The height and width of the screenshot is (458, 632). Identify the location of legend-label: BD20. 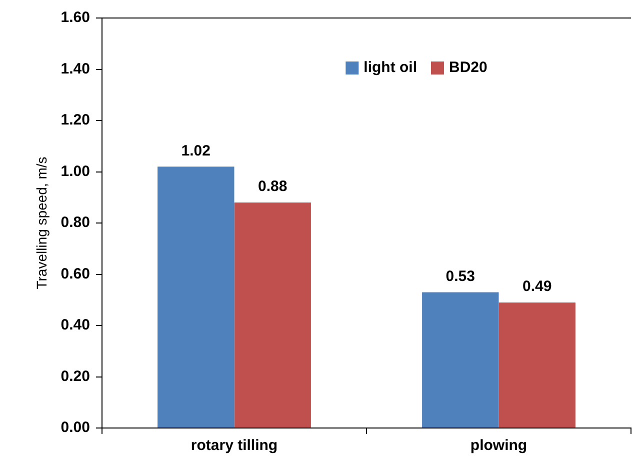
(468, 67).